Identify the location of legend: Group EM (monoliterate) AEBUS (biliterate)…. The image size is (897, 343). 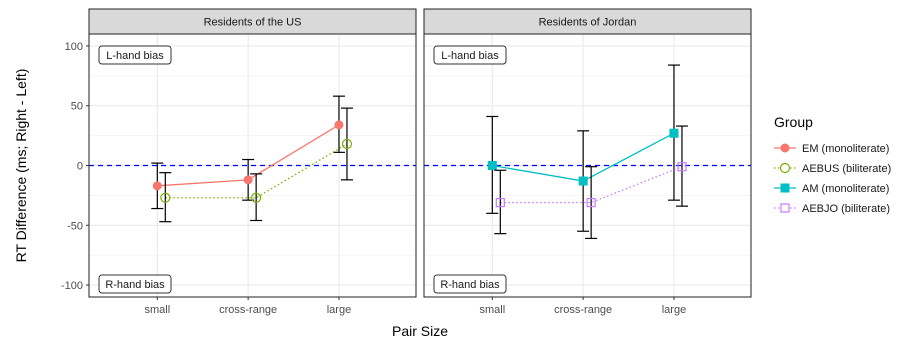
(832, 164).